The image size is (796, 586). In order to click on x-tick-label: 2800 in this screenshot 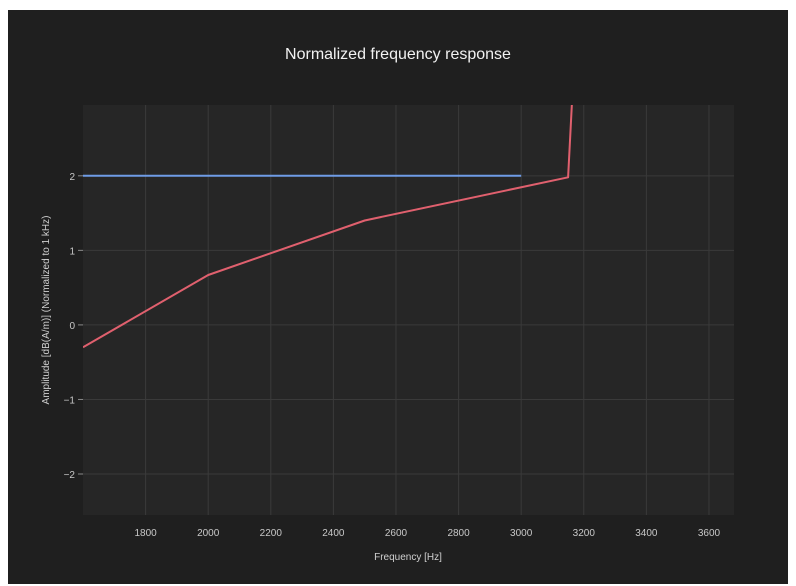, I will do `click(458, 533)`.